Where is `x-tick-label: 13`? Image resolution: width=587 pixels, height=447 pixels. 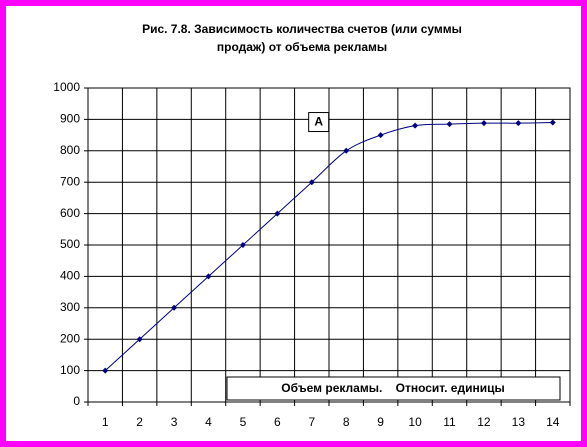 x-tick-label: 13 is located at coordinates (519, 422).